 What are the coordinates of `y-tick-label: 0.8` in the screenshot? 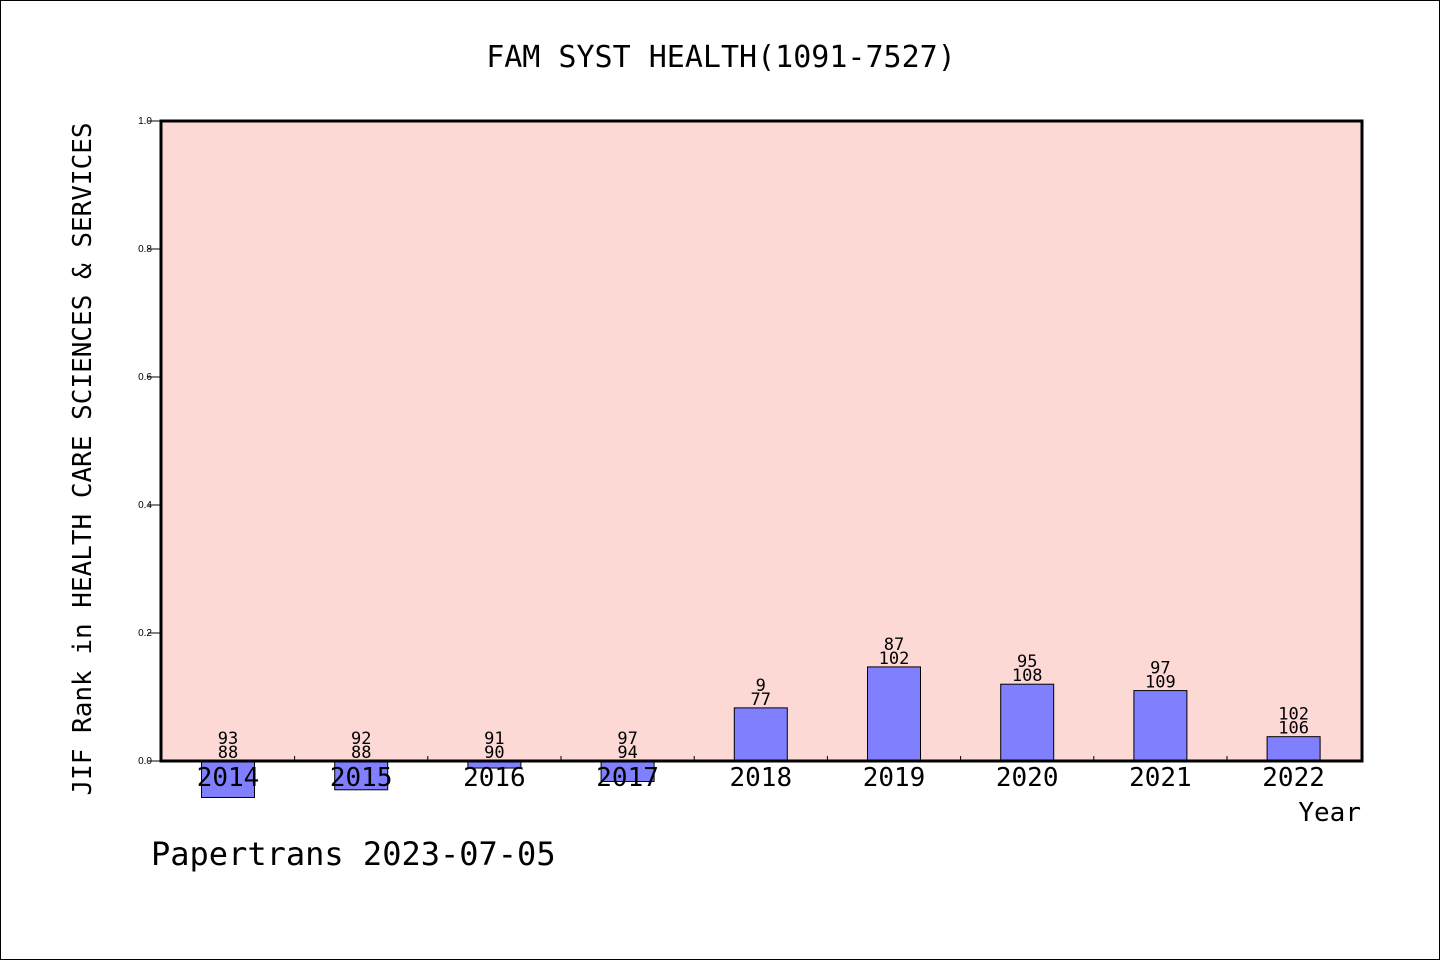 It's located at (145, 249).